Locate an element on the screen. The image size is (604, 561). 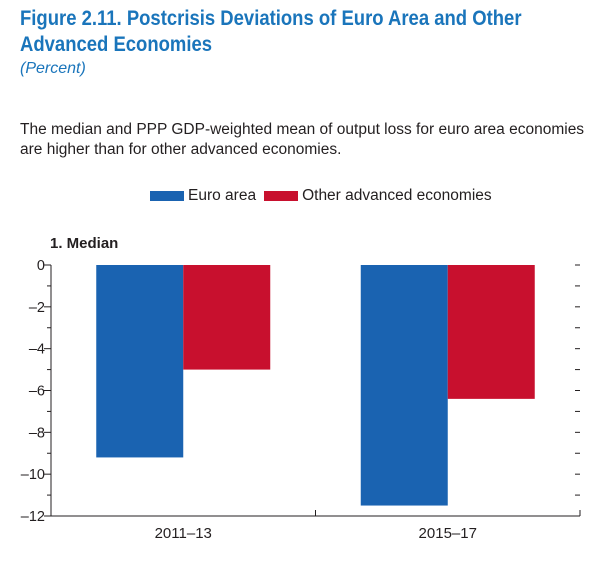
legend-item-other: Other advanced economies is located at coordinates (378, 196).